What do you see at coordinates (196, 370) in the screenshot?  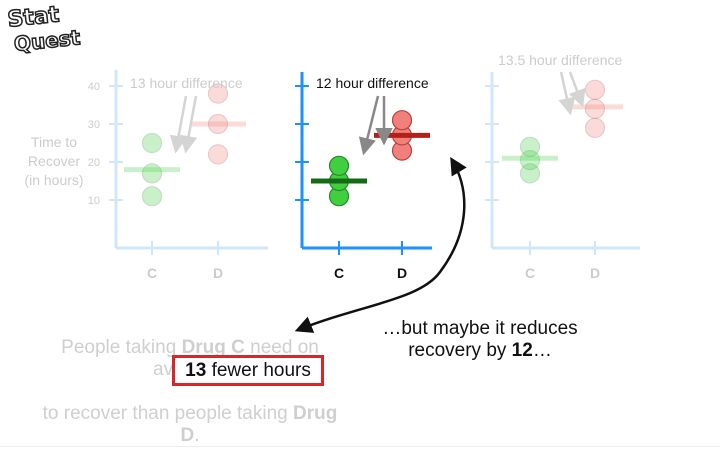 I see `highlight-number: 13` at bounding box center [196, 370].